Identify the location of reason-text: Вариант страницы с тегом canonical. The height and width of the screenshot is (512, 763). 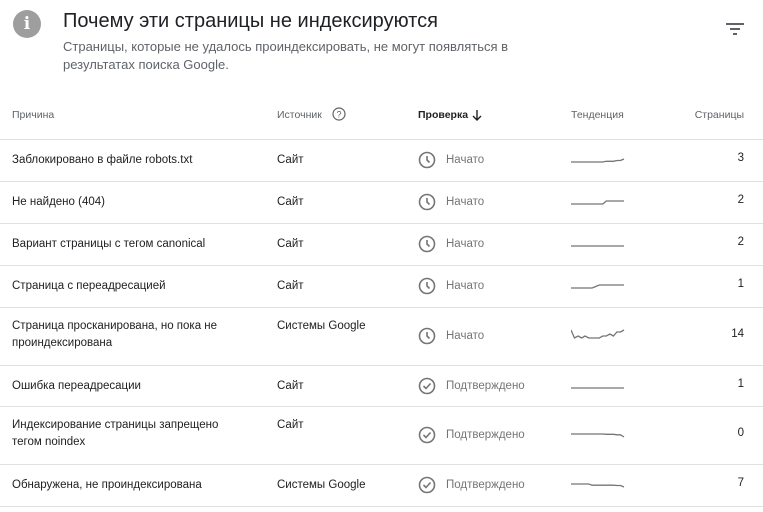
(109, 244).